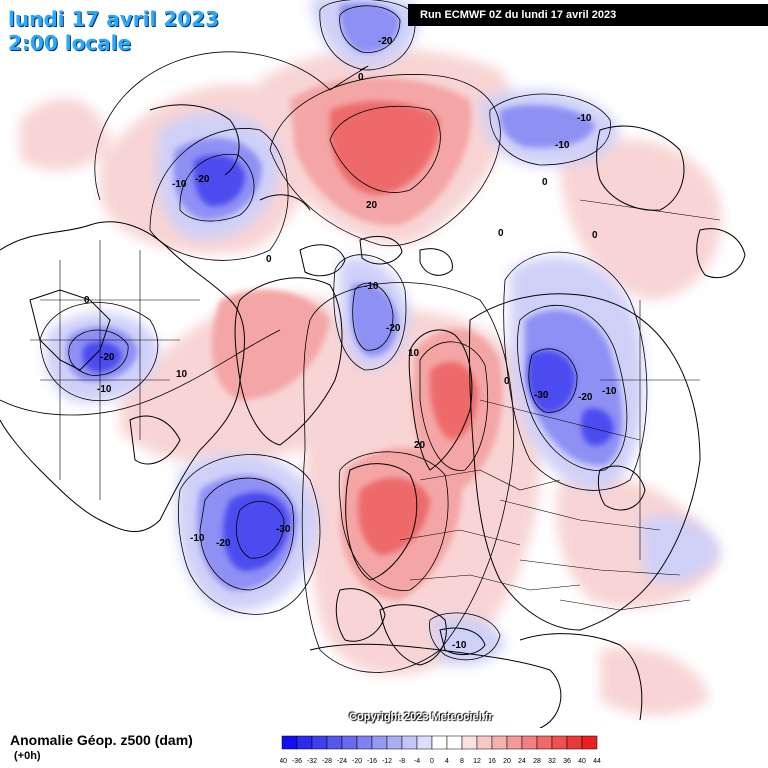 The width and height of the screenshot is (768, 768). Describe the element at coordinates (567, 761) in the screenshot. I see `scale-label: 36` at that location.